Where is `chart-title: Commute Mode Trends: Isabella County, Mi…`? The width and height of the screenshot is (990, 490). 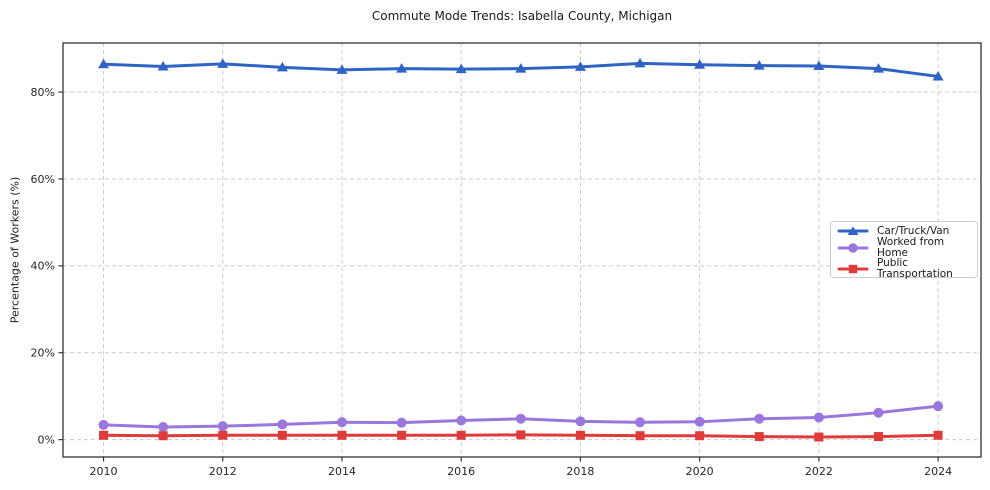
chart-title: Commute Mode Trends: Isabella County, Mi… is located at coordinates (522, 16).